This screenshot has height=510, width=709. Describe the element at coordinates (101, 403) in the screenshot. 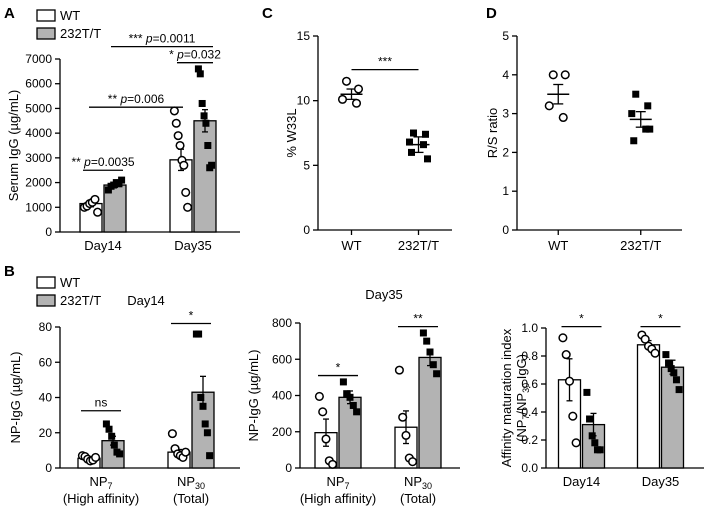

I see `svg-text: ns` at that location.